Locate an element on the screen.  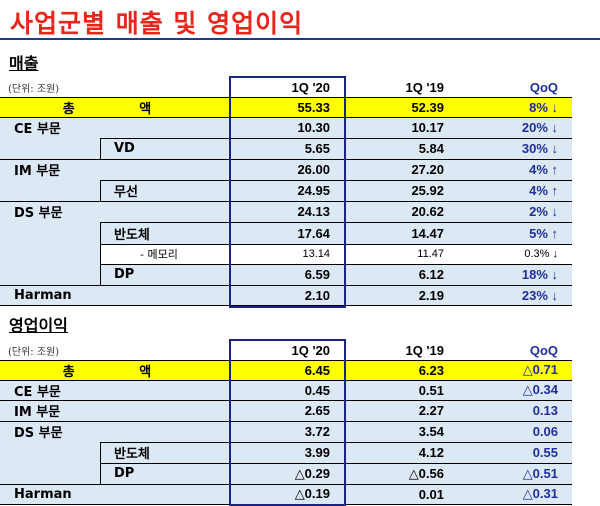
row-label: 무선 is located at coordinates (165, 190).